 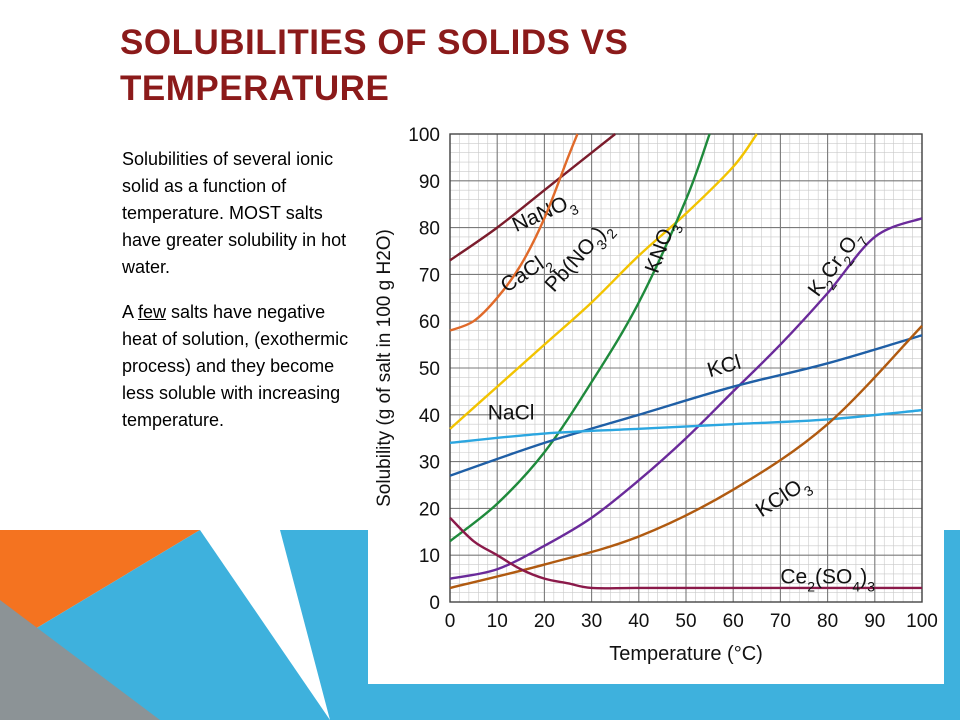 What do you see at coordinates (733, 621) in the screenshot?
I see `x-tick-label: 60` at bounding box center [733, 621].